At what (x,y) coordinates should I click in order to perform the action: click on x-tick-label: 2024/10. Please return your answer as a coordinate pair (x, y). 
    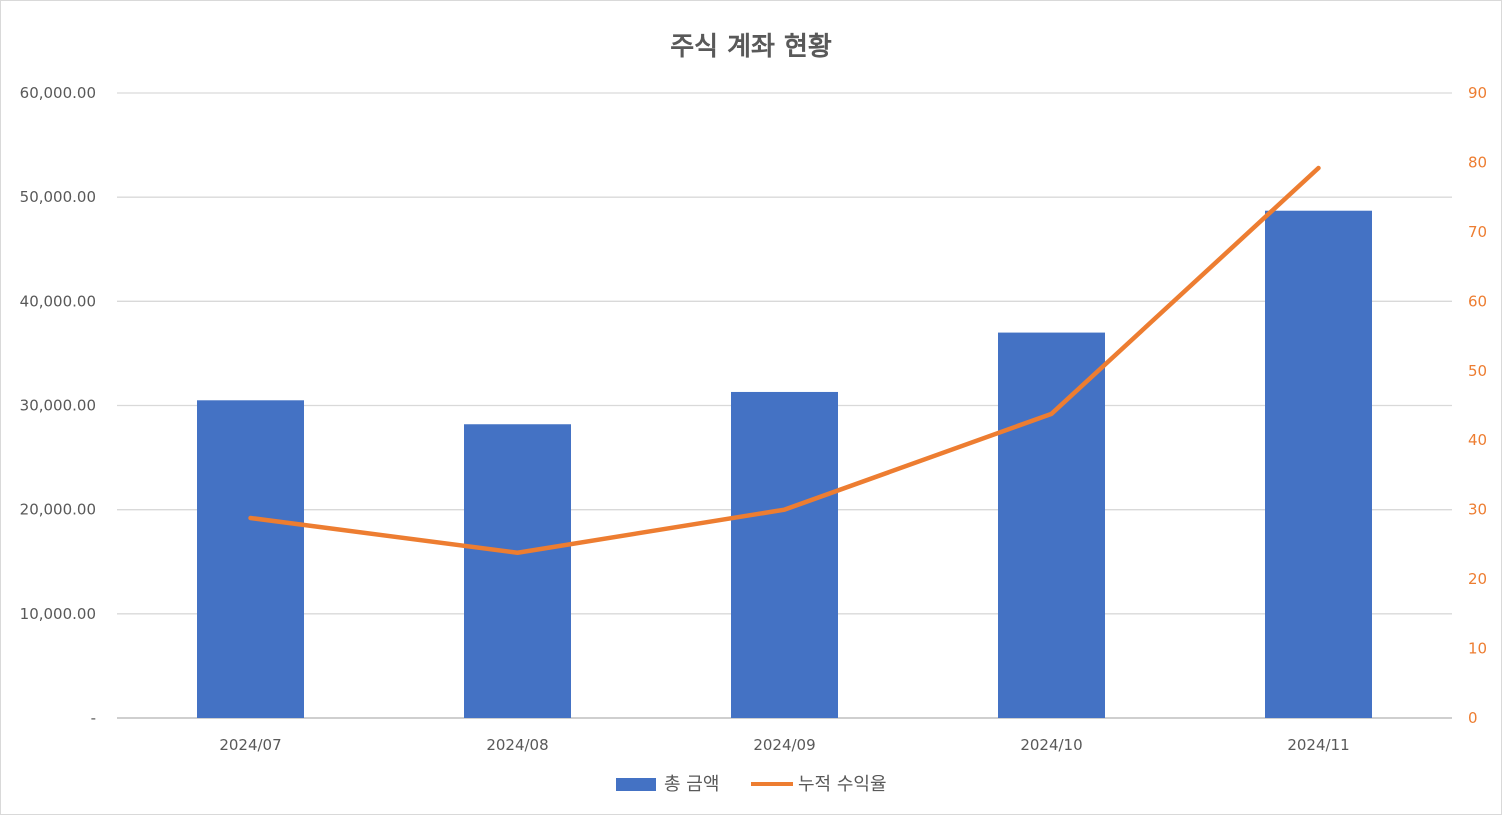
    Looking at the image, I should click on (1051, 745).